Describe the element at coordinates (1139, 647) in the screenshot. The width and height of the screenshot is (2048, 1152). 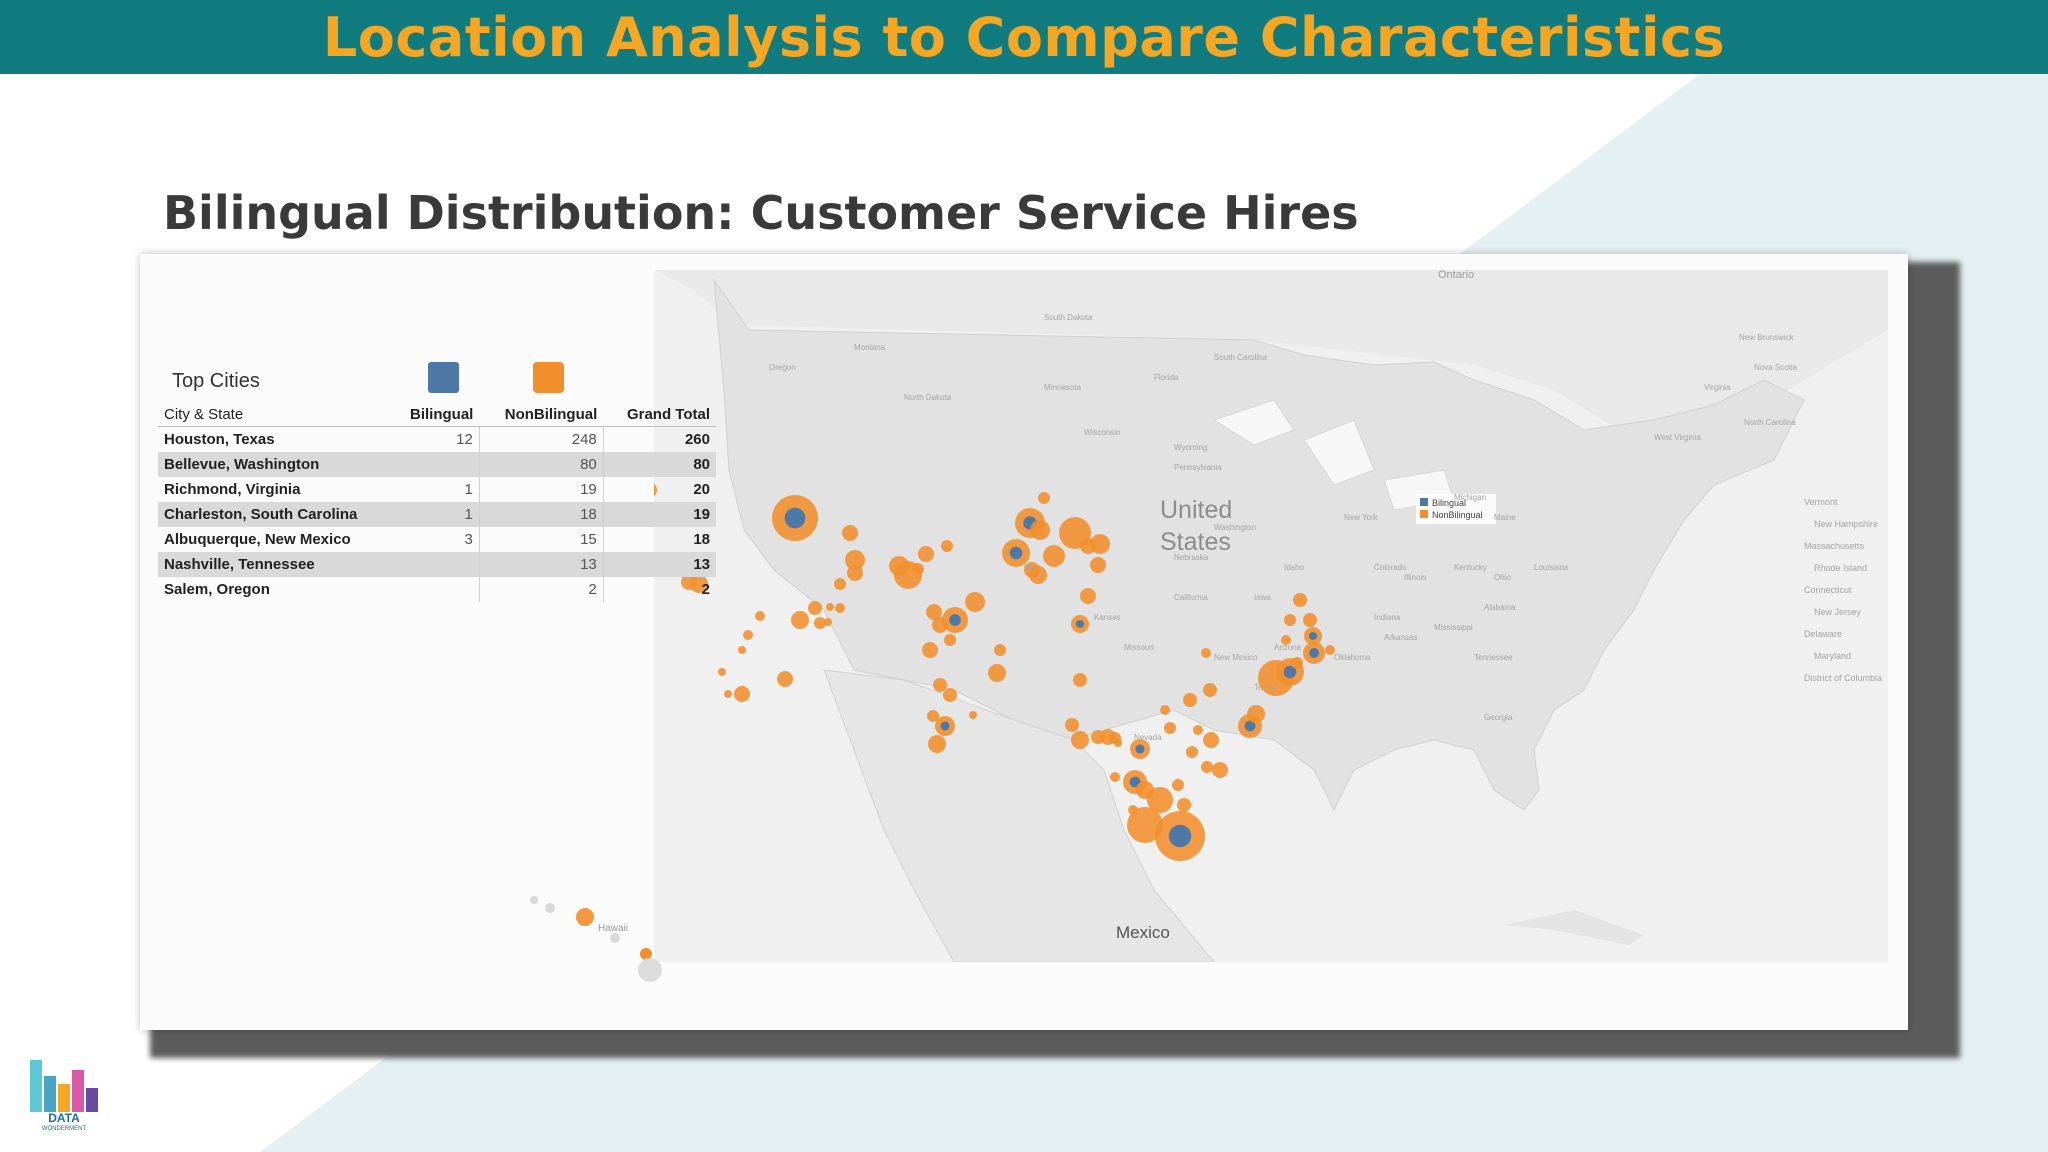
I see `state-label: Missouri` at that location.